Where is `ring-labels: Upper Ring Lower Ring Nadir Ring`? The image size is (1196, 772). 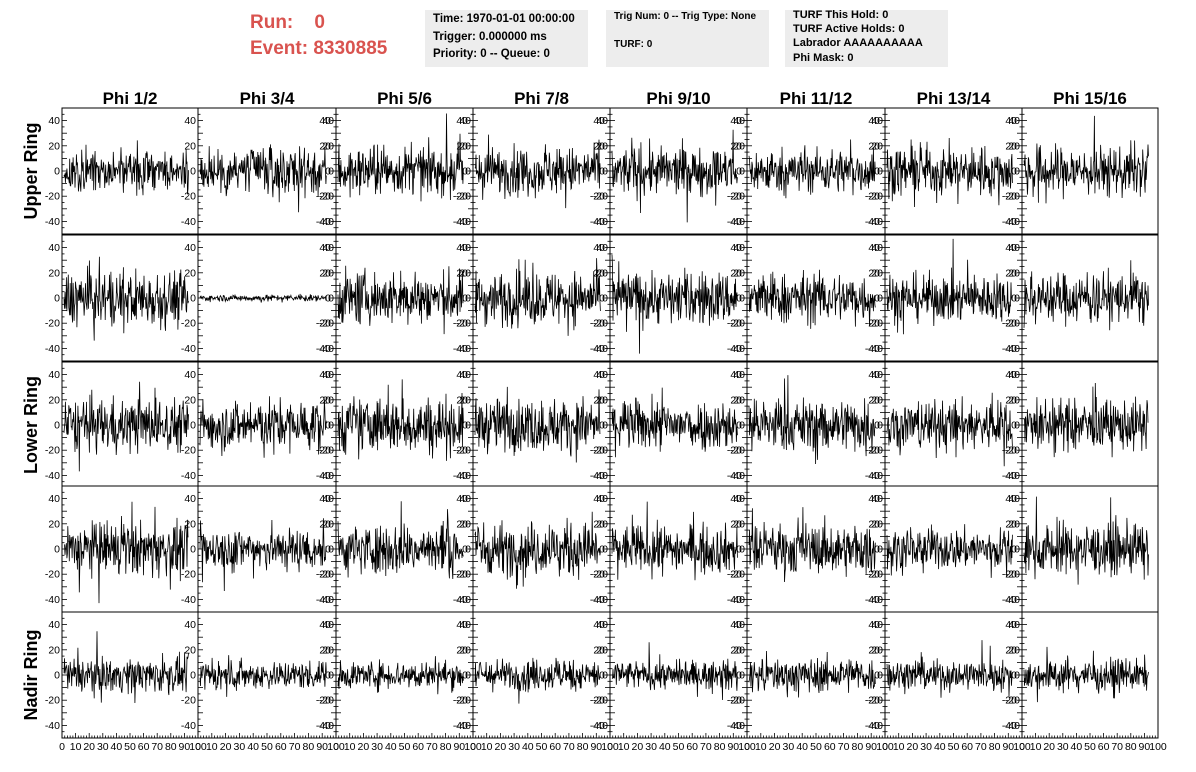
ring-labels: Upper Ring Lower Ring Nadir Ring is located at coordinates (31, 422).